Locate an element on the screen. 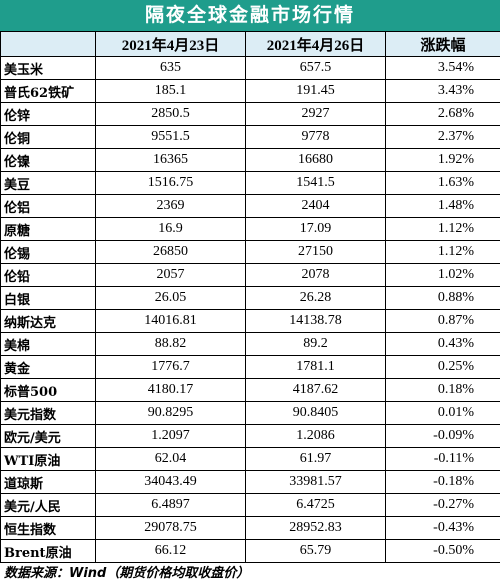  table-row: 纳斯达克 14016.81 14138.78 0.87% is located at coordinates (250, 321).